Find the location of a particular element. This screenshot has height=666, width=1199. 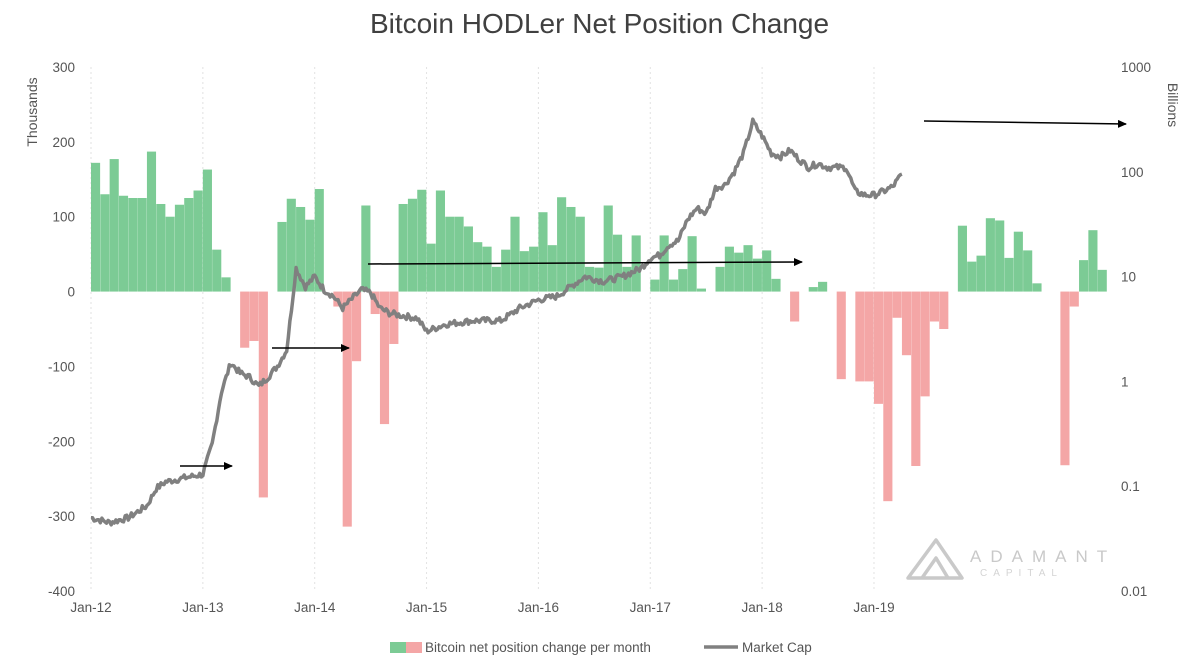

y-right-tick-label: 1 is located at coordinates (1125, 381).